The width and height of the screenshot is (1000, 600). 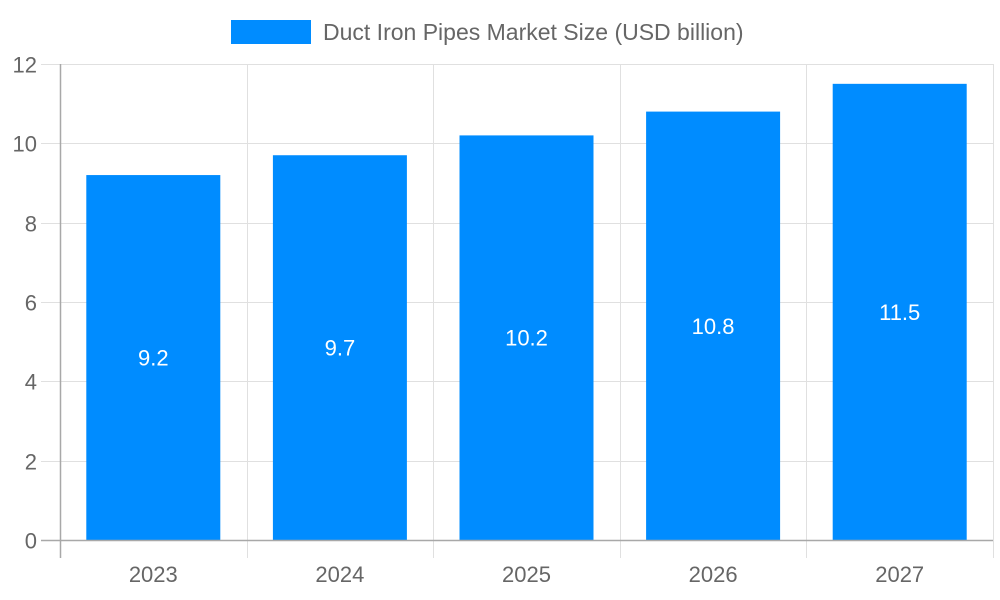 I want to click on bar-2023, so click(x=153, y=358).